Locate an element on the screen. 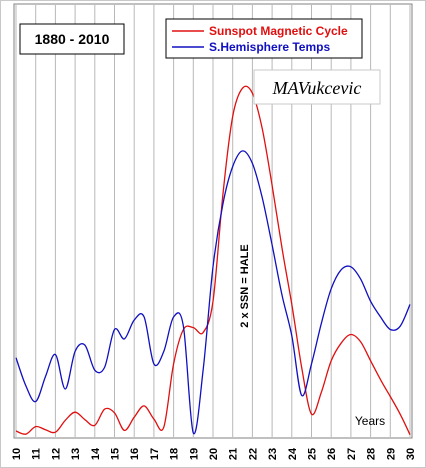 The width and height of the screenshot is (426, 468). x-tick-label: 28 is located at coordinates (372, 454).